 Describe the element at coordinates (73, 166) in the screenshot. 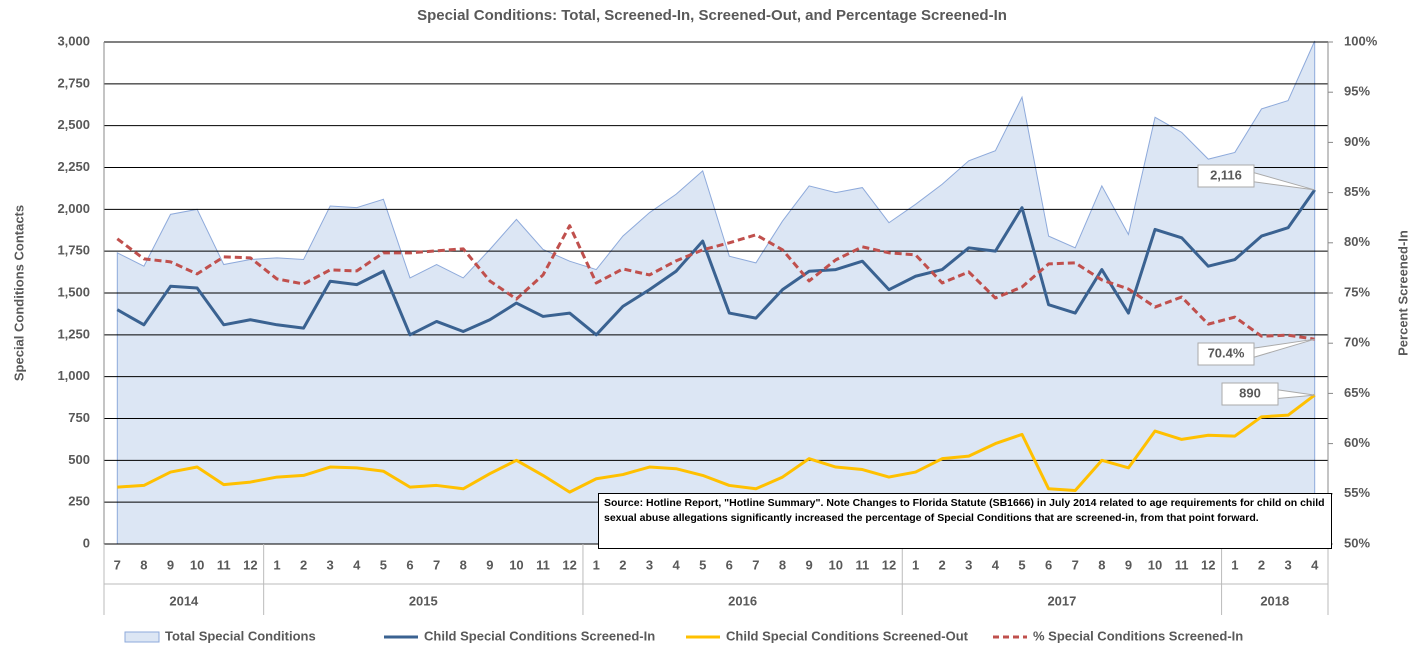

I see `y-tick-label: 2,250` at that location.